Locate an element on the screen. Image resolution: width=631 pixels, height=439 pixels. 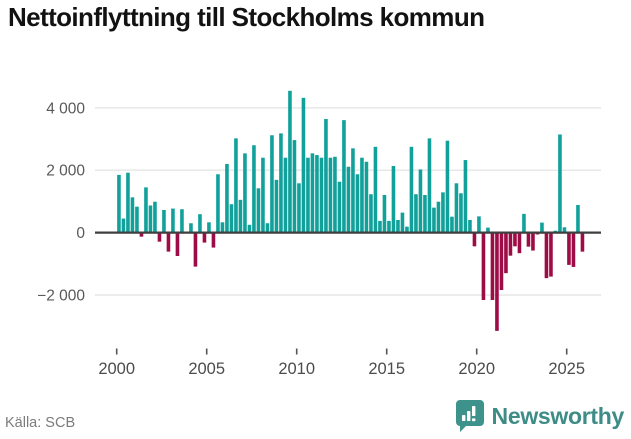
y-axis-tick-label: −2 000 is located at coordinates (61, 296).